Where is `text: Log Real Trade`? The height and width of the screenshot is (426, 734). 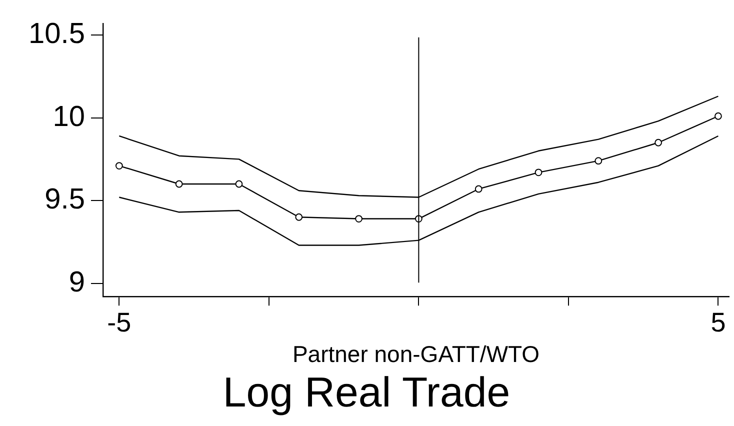
text: Log Real Trade is located at coordinates (366, 392).